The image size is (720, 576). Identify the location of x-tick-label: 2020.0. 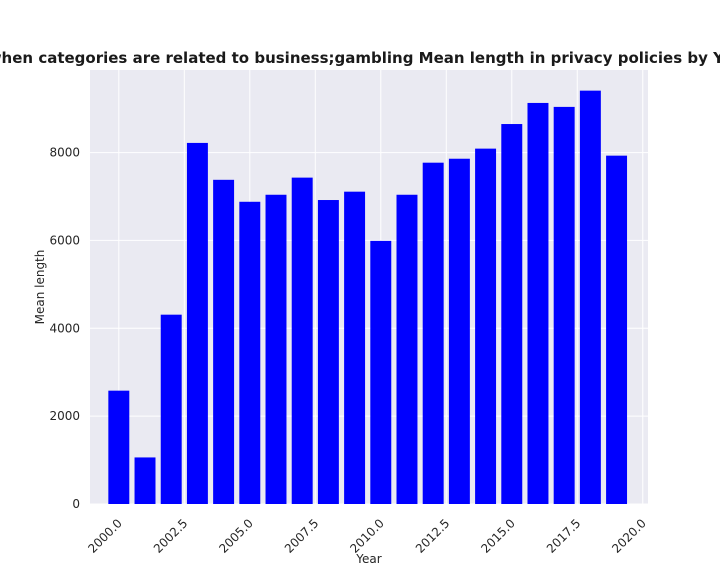
(629, 536).